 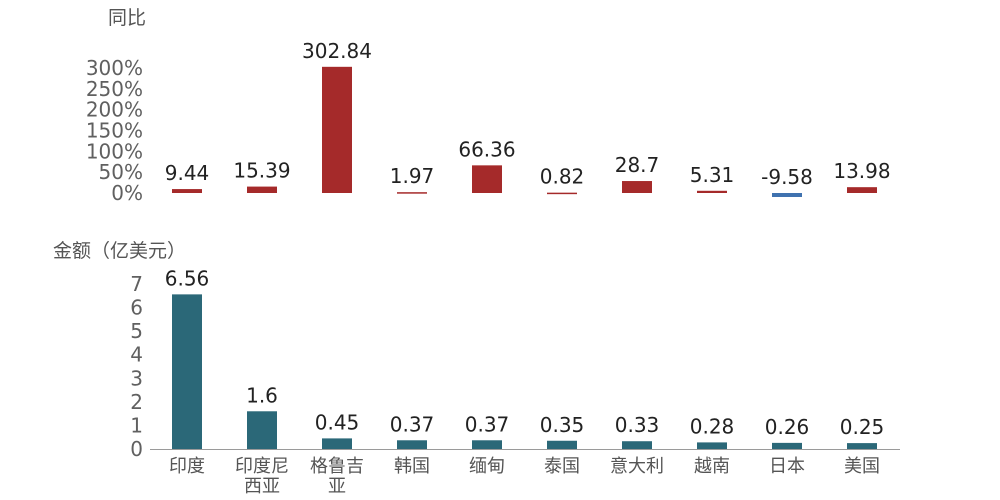 I want to click on category-label: 日本, so click(x=787, y=466).